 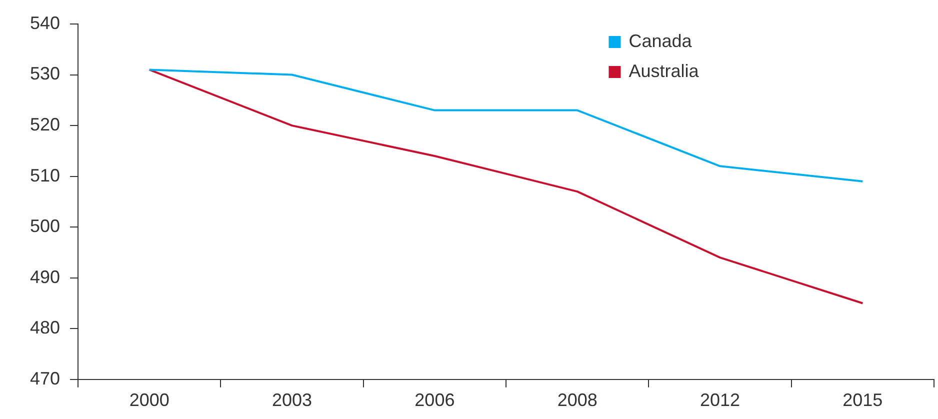 I want to click on y-tick-label: 540, so click(x=45, y=22).